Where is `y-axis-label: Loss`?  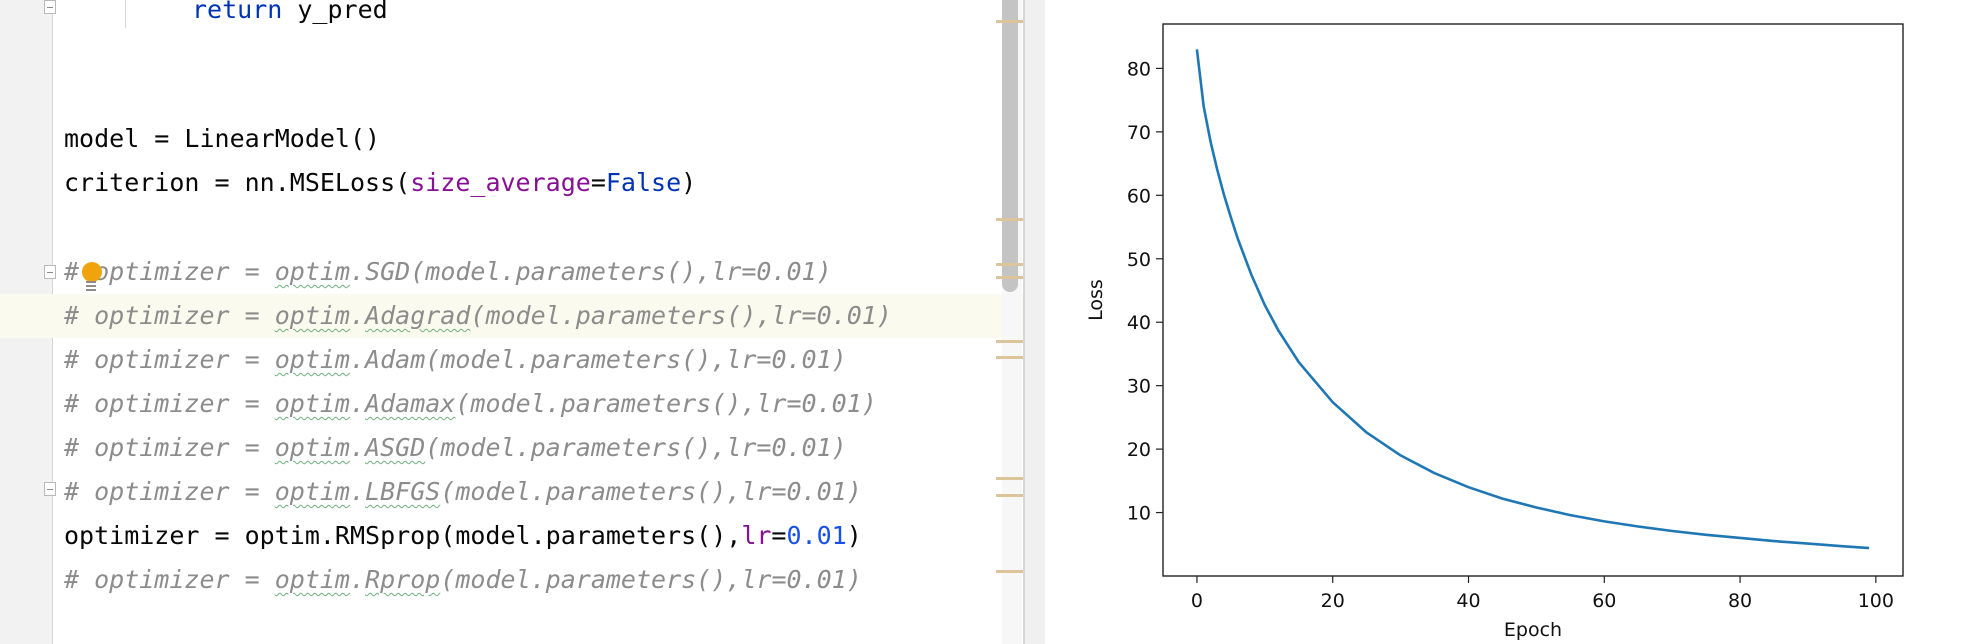
y-axis-label: Loss is located at coordinates (1096, 300).